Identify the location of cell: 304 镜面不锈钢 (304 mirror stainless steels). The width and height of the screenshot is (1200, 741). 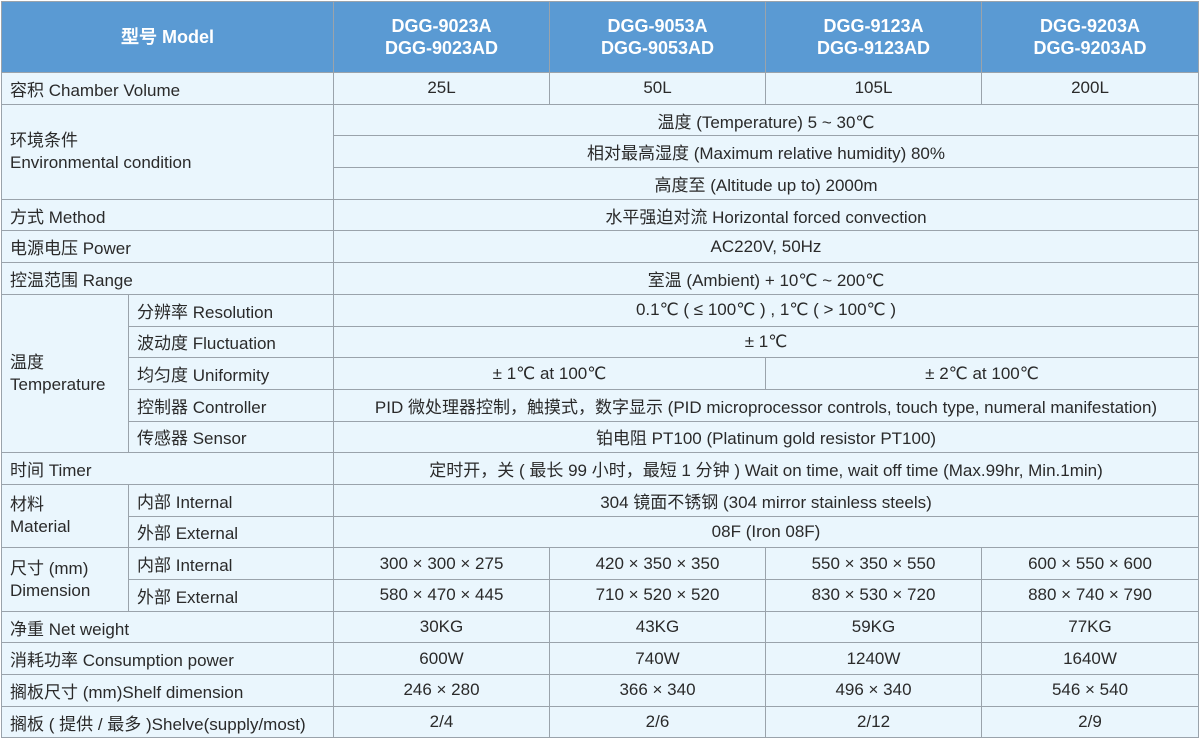
(766, 500).